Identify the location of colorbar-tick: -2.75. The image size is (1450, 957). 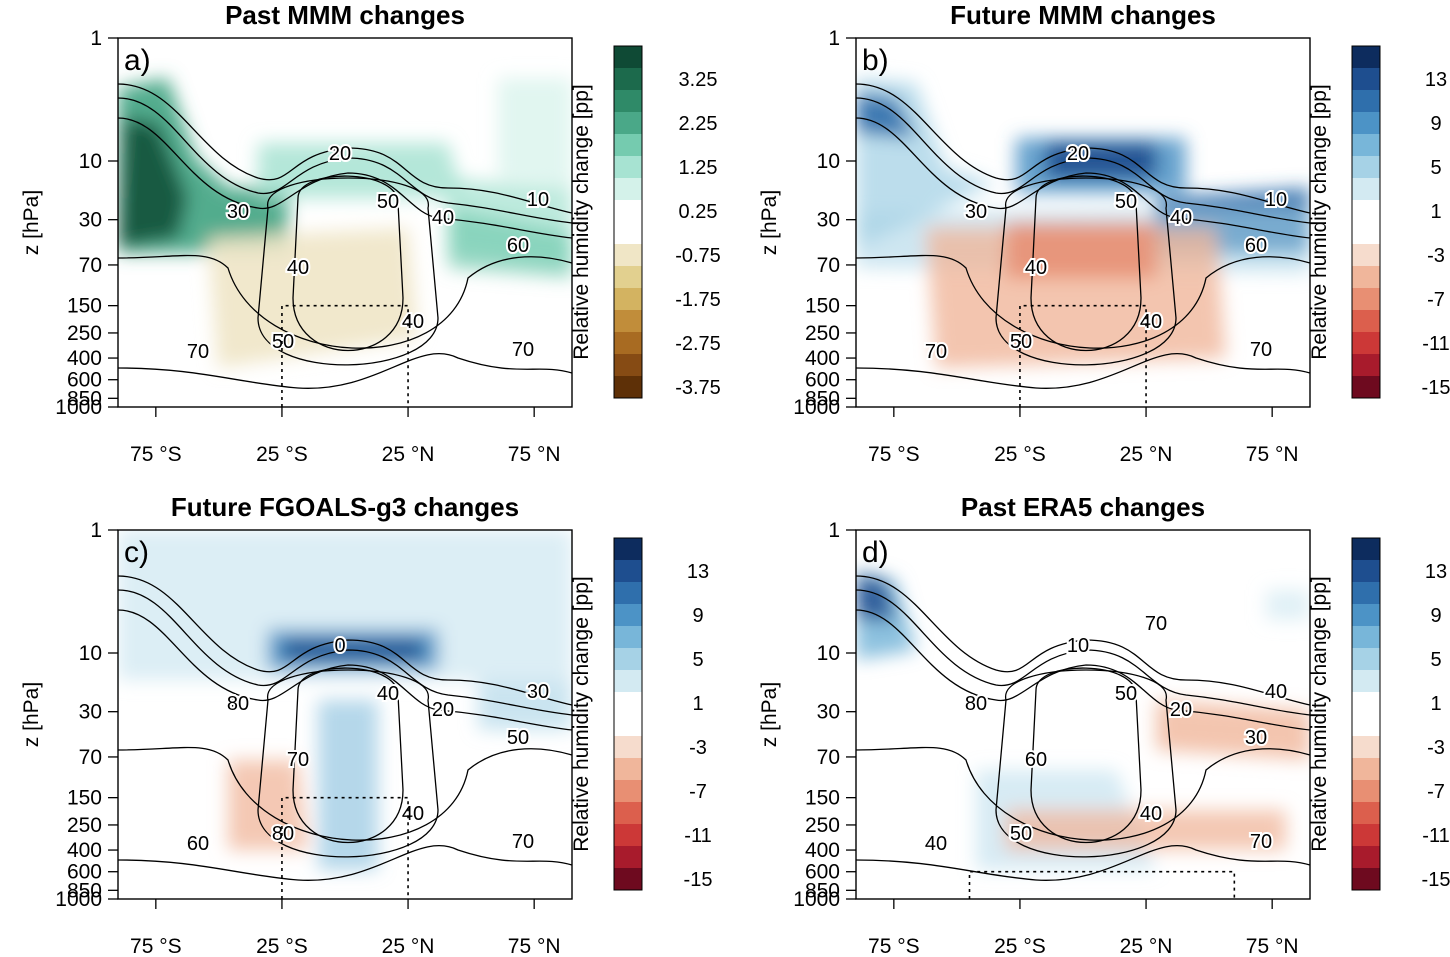
(698, 344).